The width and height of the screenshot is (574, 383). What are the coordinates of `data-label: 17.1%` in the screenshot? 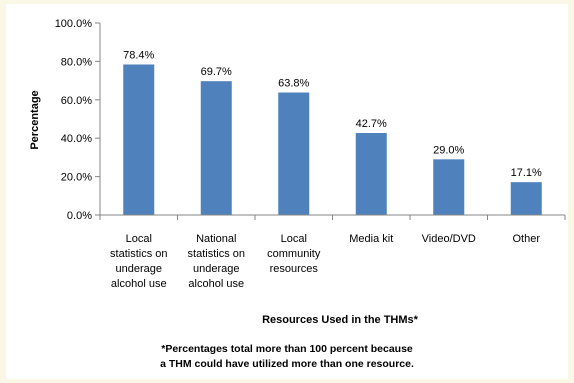 It's located at (526, 173).